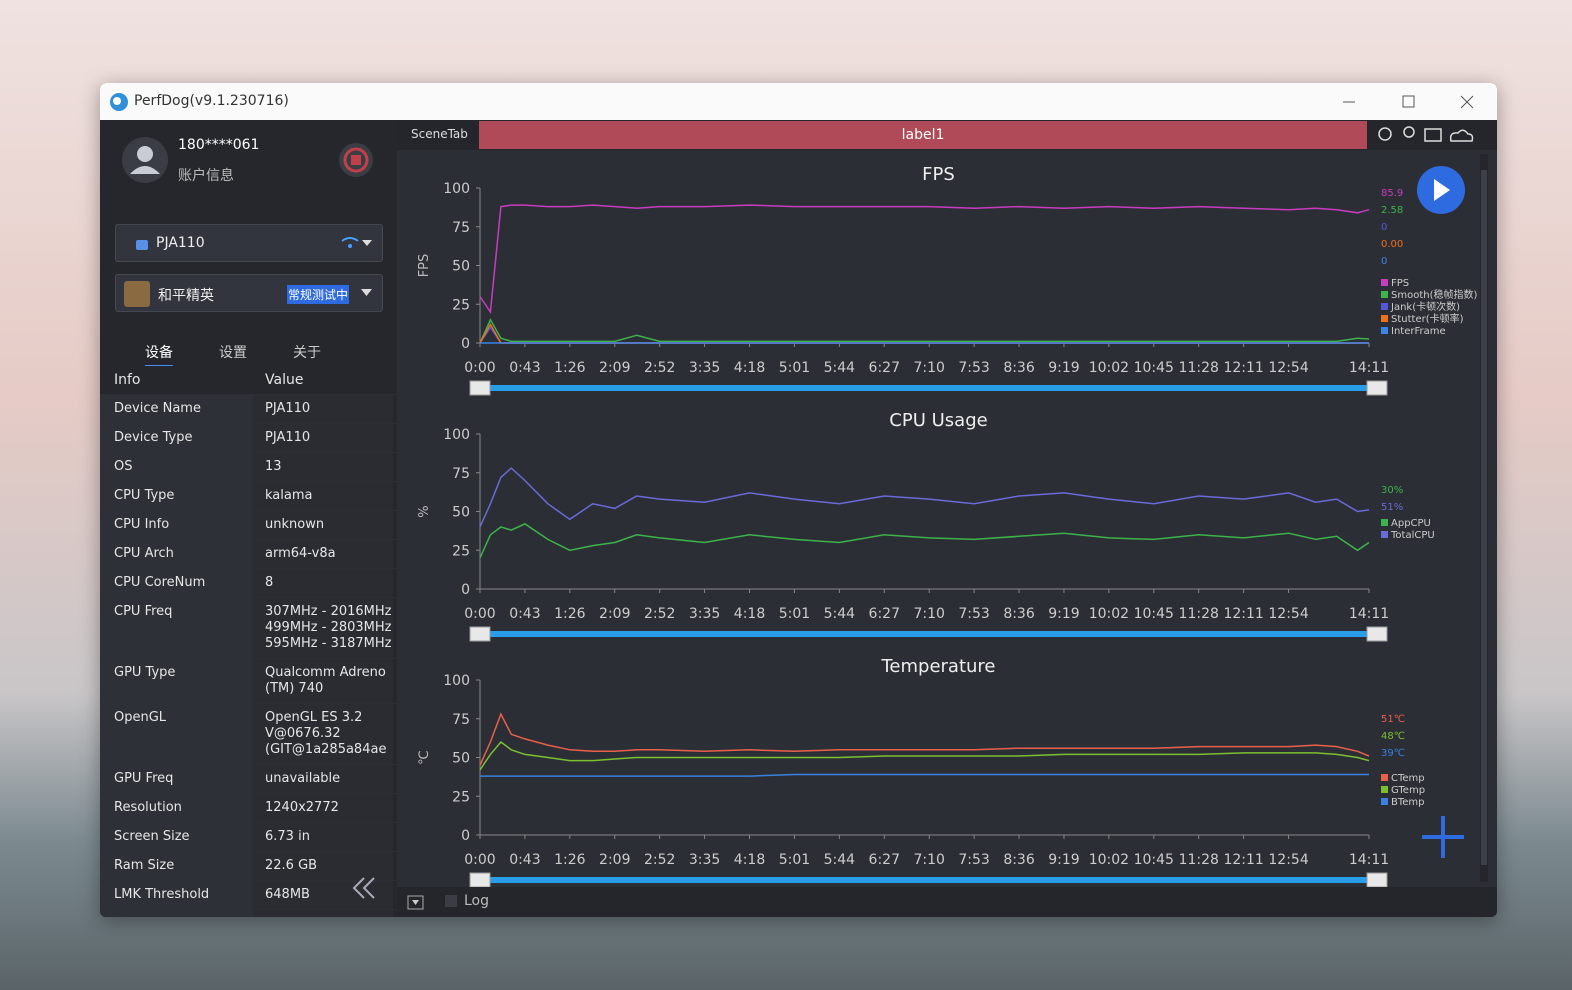 The image size is (1572, 990). I want to click on tab: 关于, so click(307, 353).